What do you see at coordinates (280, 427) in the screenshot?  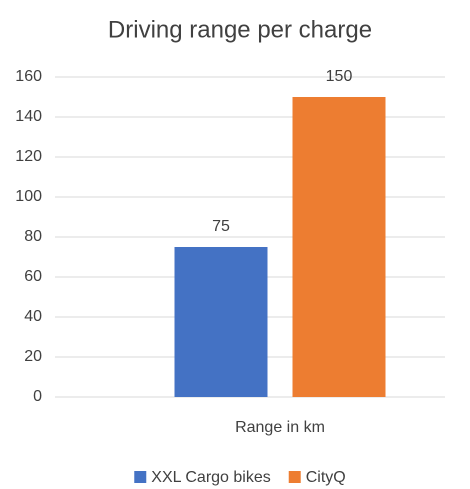 I see `x-tick-label: Range in km` at bounding box center [280, 427].